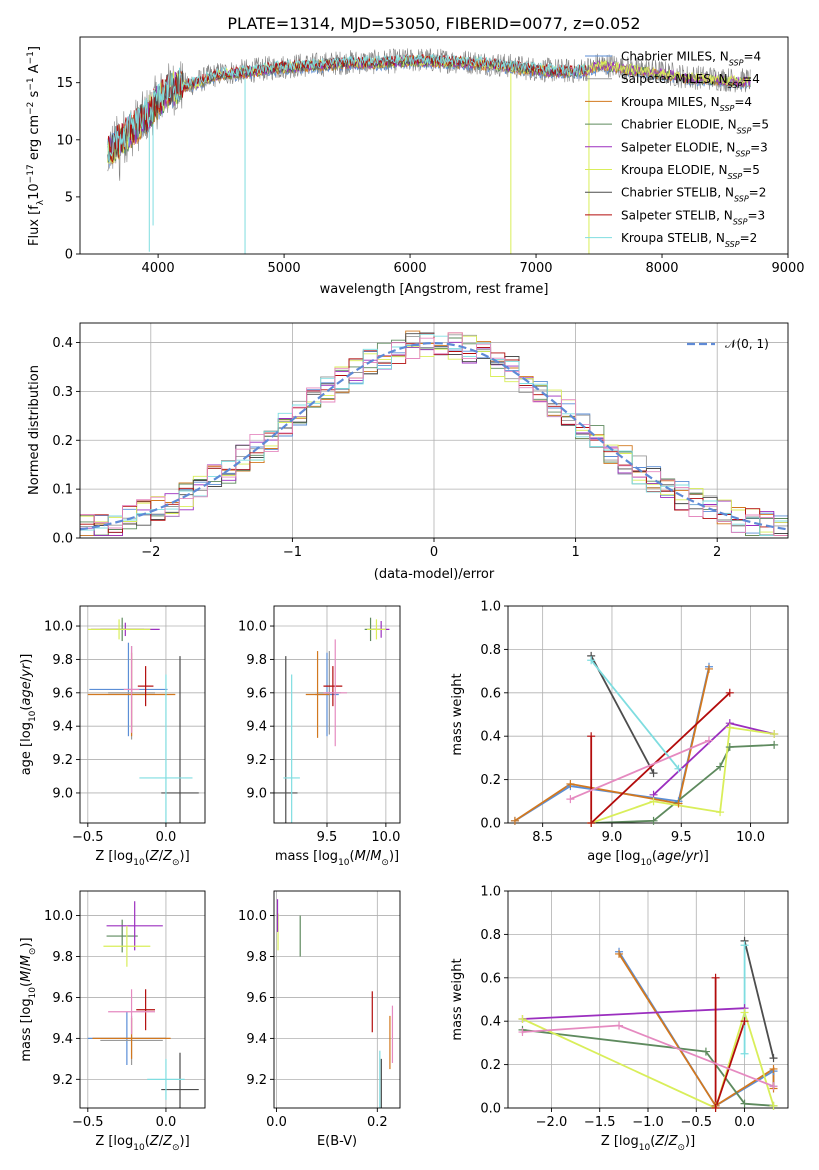 This screenshot has width=819, height=1170. I want to click on y-tick-label: 0, so click(69, 255).